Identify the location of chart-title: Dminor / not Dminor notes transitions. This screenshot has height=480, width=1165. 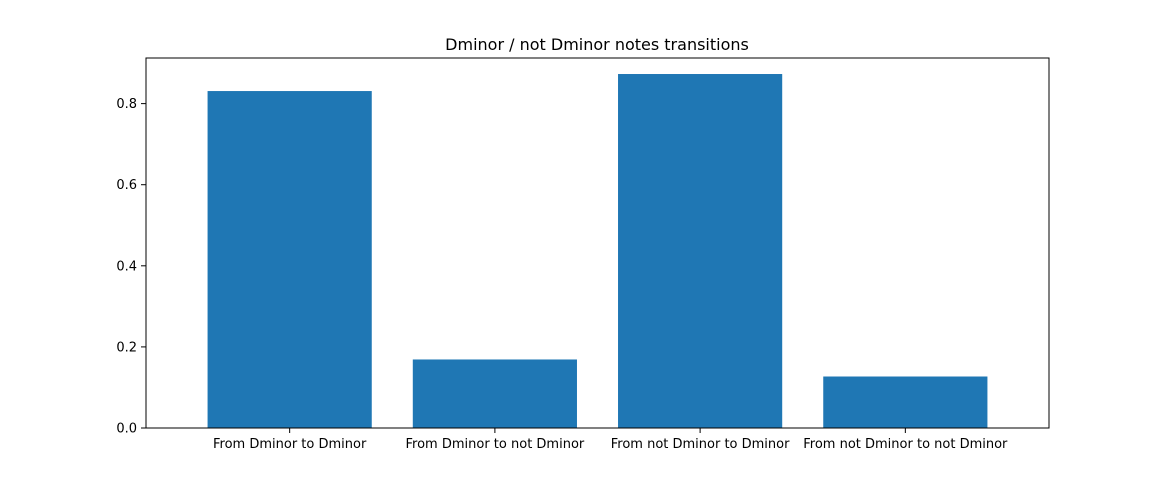
(597, 44).